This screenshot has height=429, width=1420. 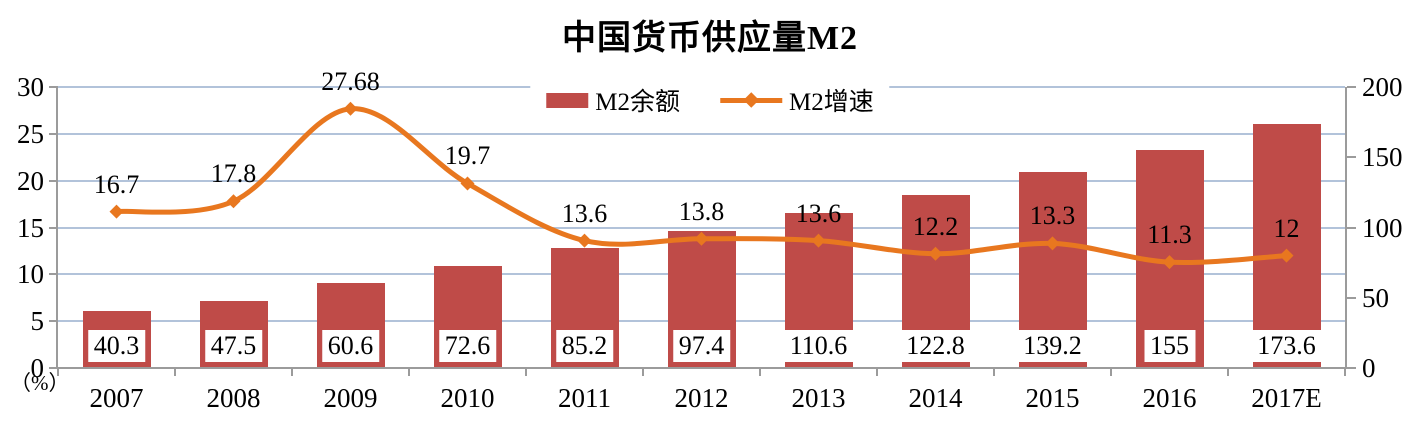 I want to click on bar-value-label: 173.6, so click(x=1286, y=346).